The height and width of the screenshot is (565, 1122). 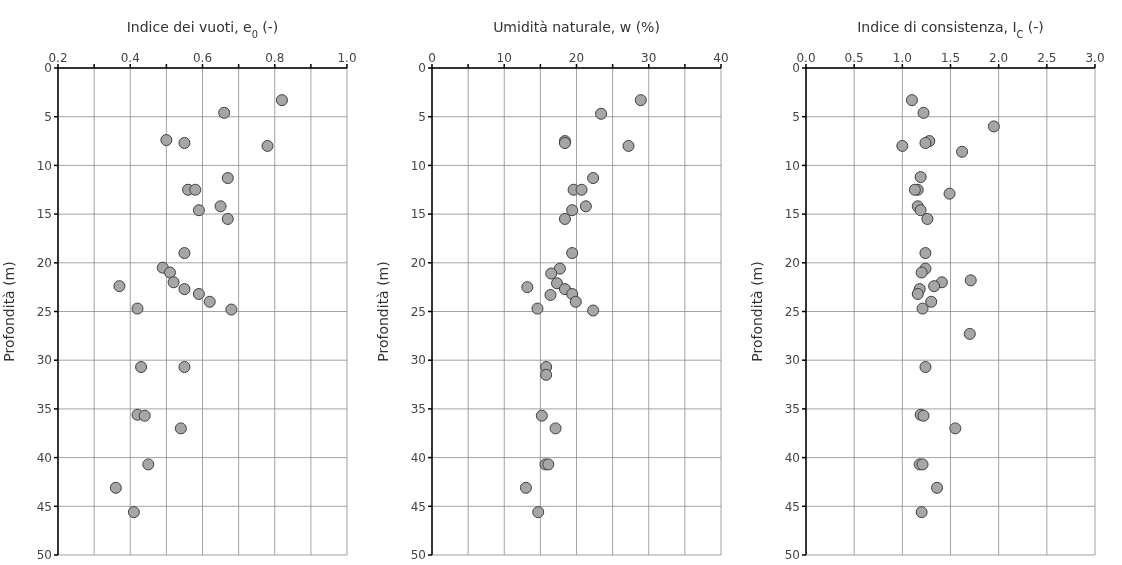 I want to click on y-tick-label: 0, so click(x=422, y=68).